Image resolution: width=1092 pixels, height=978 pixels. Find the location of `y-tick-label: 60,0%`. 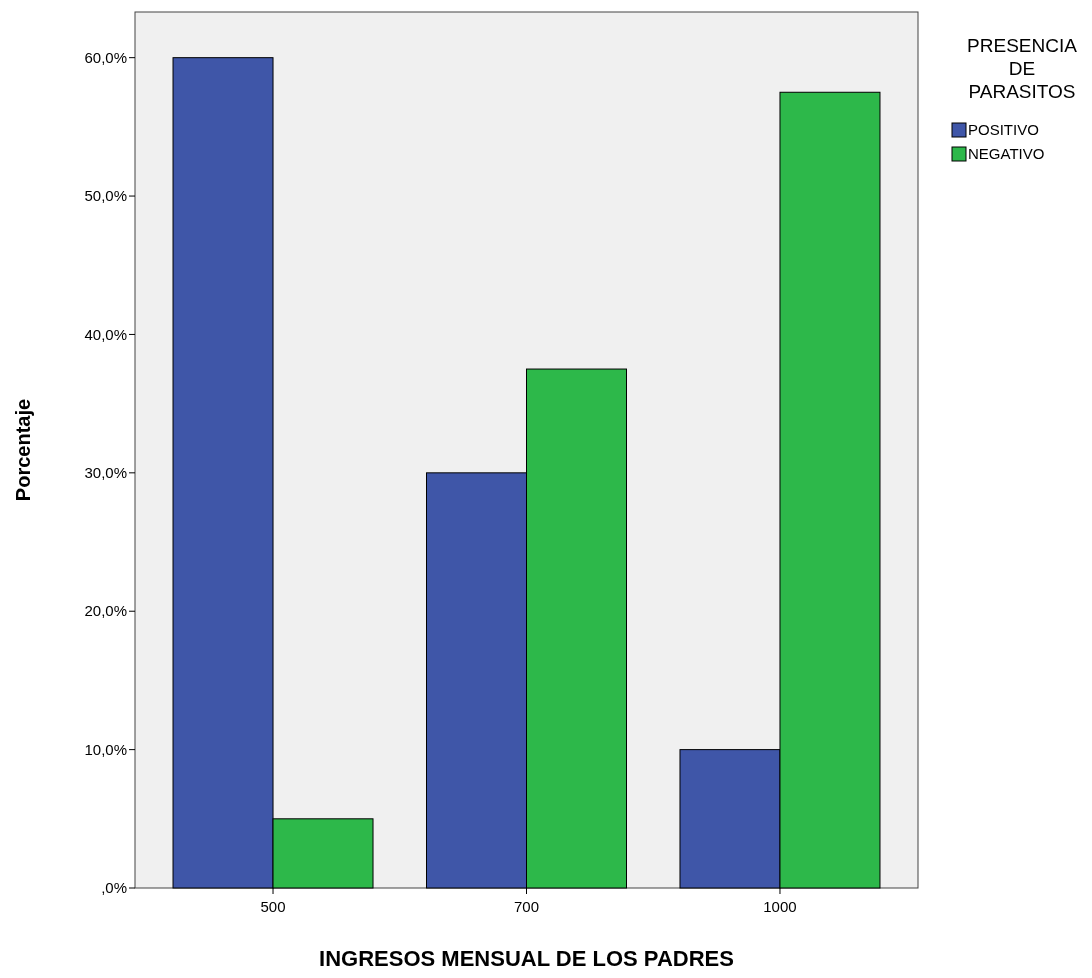

y-tick-label: 60,0% is located at coordinates (105, 57).